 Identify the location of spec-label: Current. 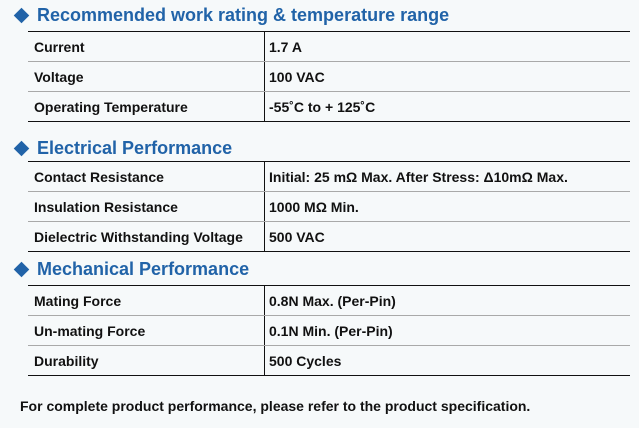
(146, 46).